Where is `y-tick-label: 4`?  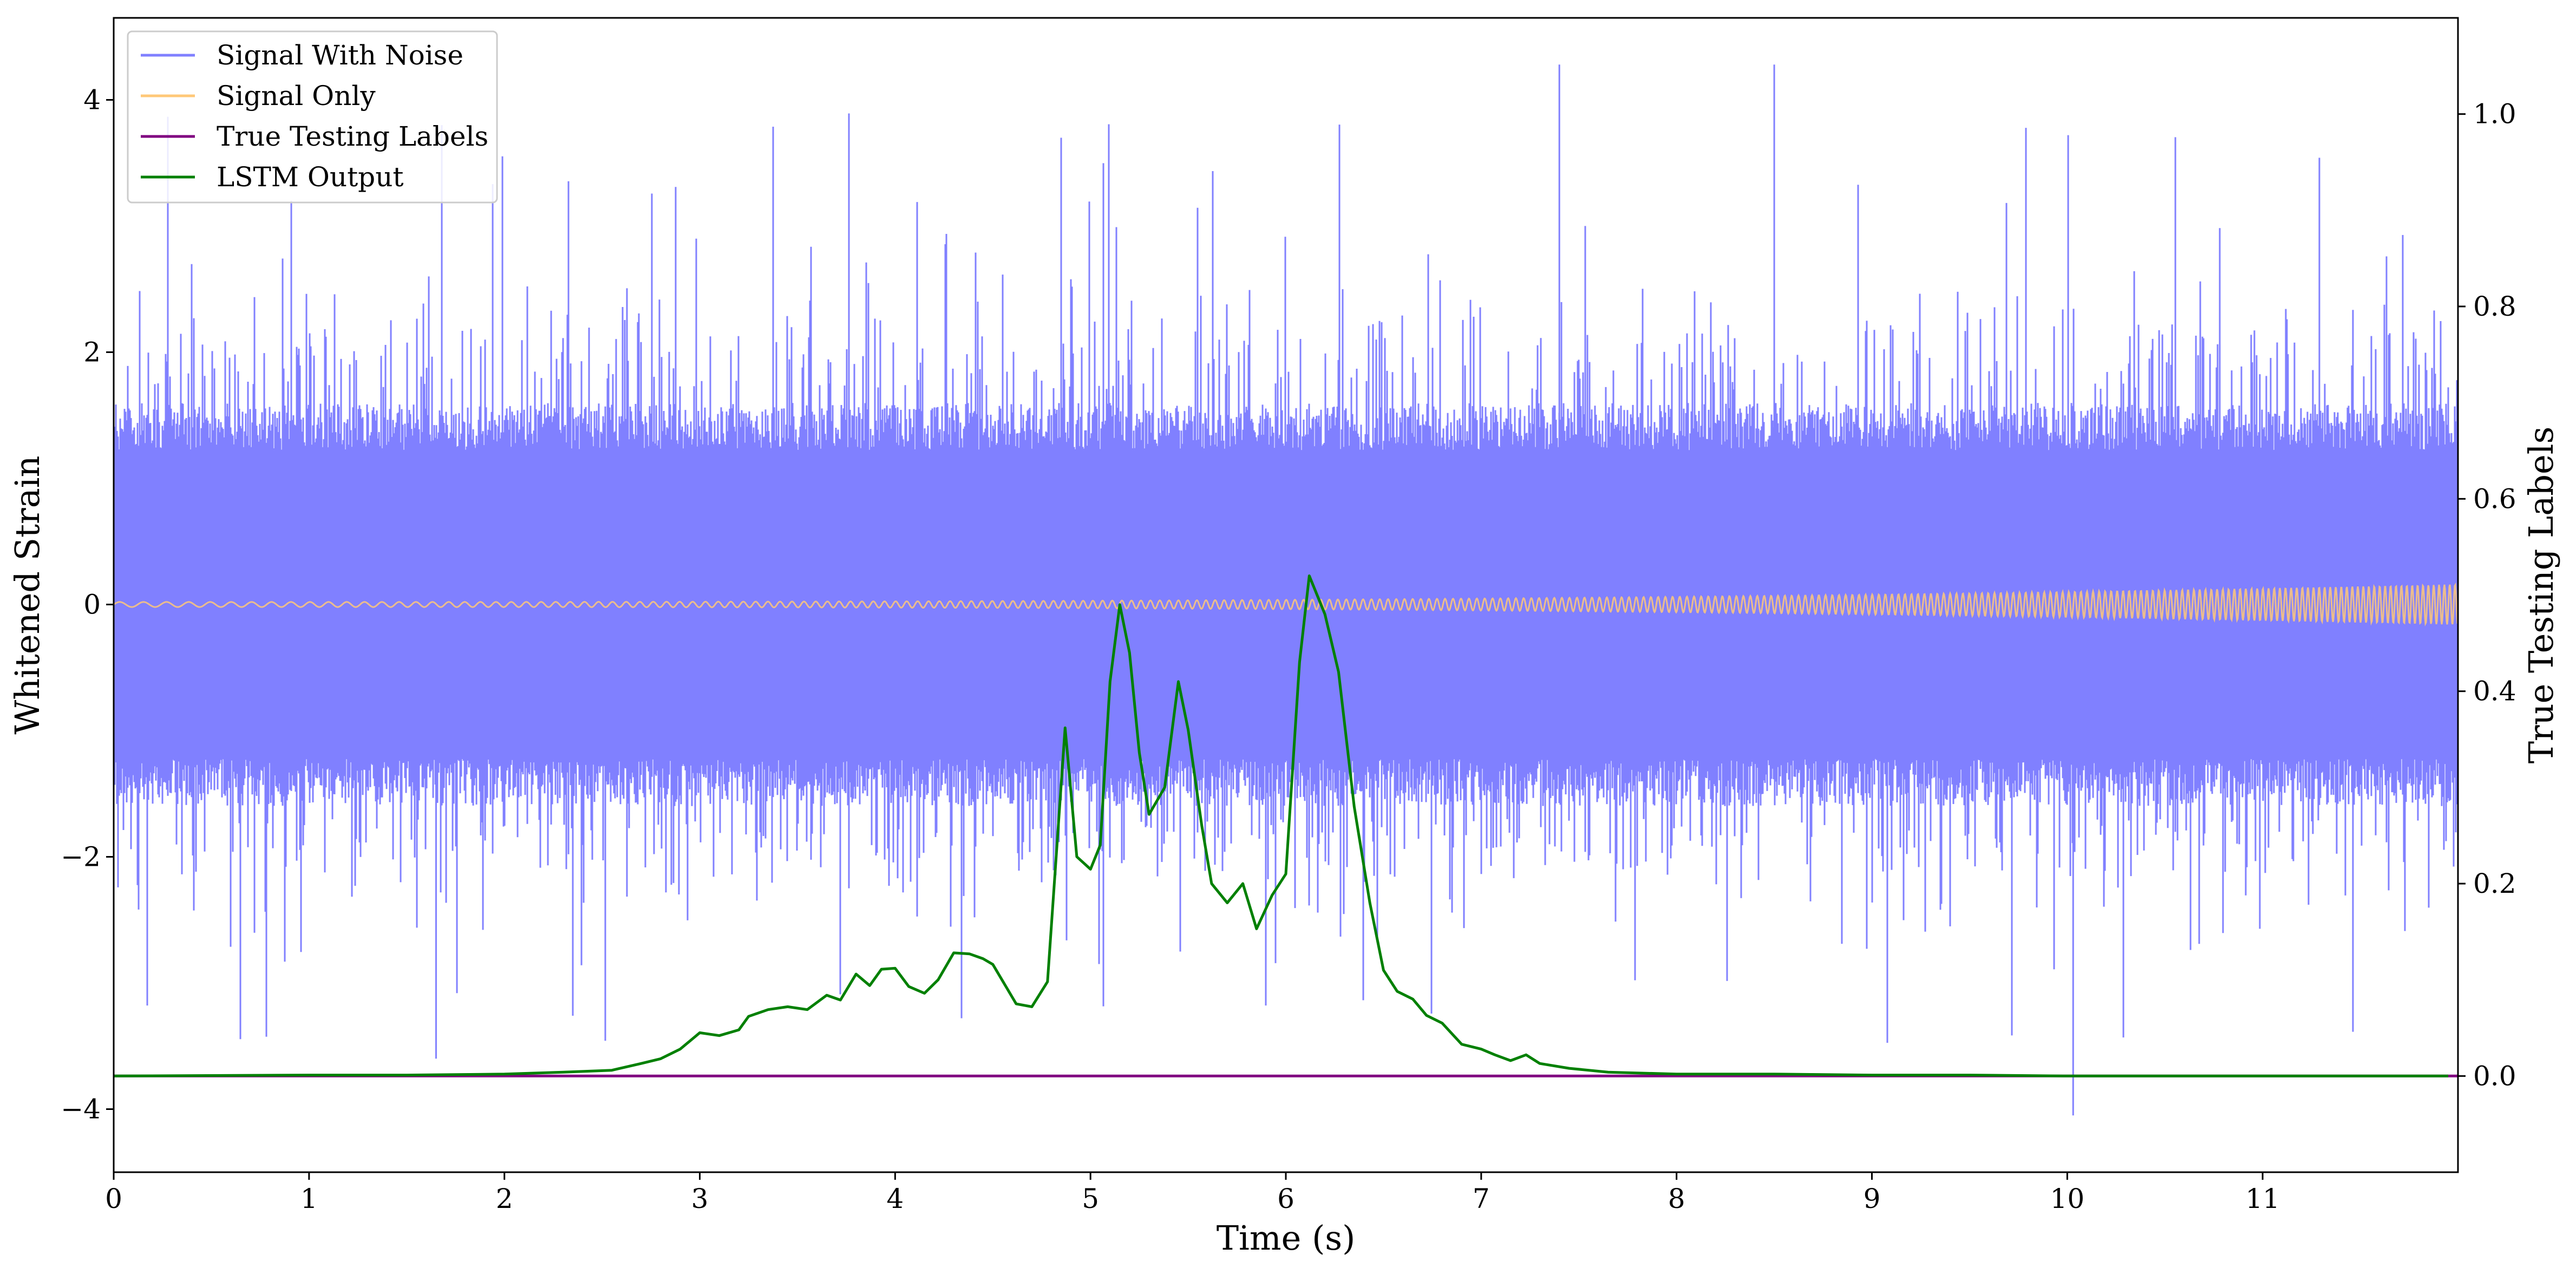
y-tick-label: 4 is located at coordinates (92, 99).